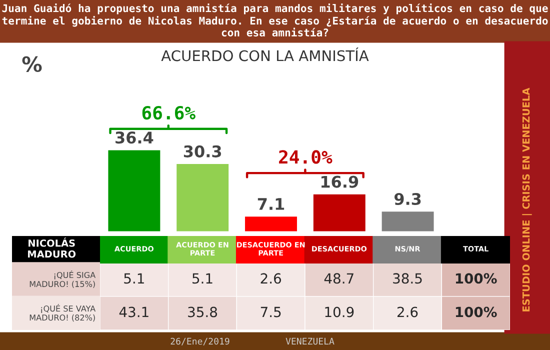  Describe the element at coordinates (305, 157) in the screenshot. I see `annotation: 24.0%` at that location.